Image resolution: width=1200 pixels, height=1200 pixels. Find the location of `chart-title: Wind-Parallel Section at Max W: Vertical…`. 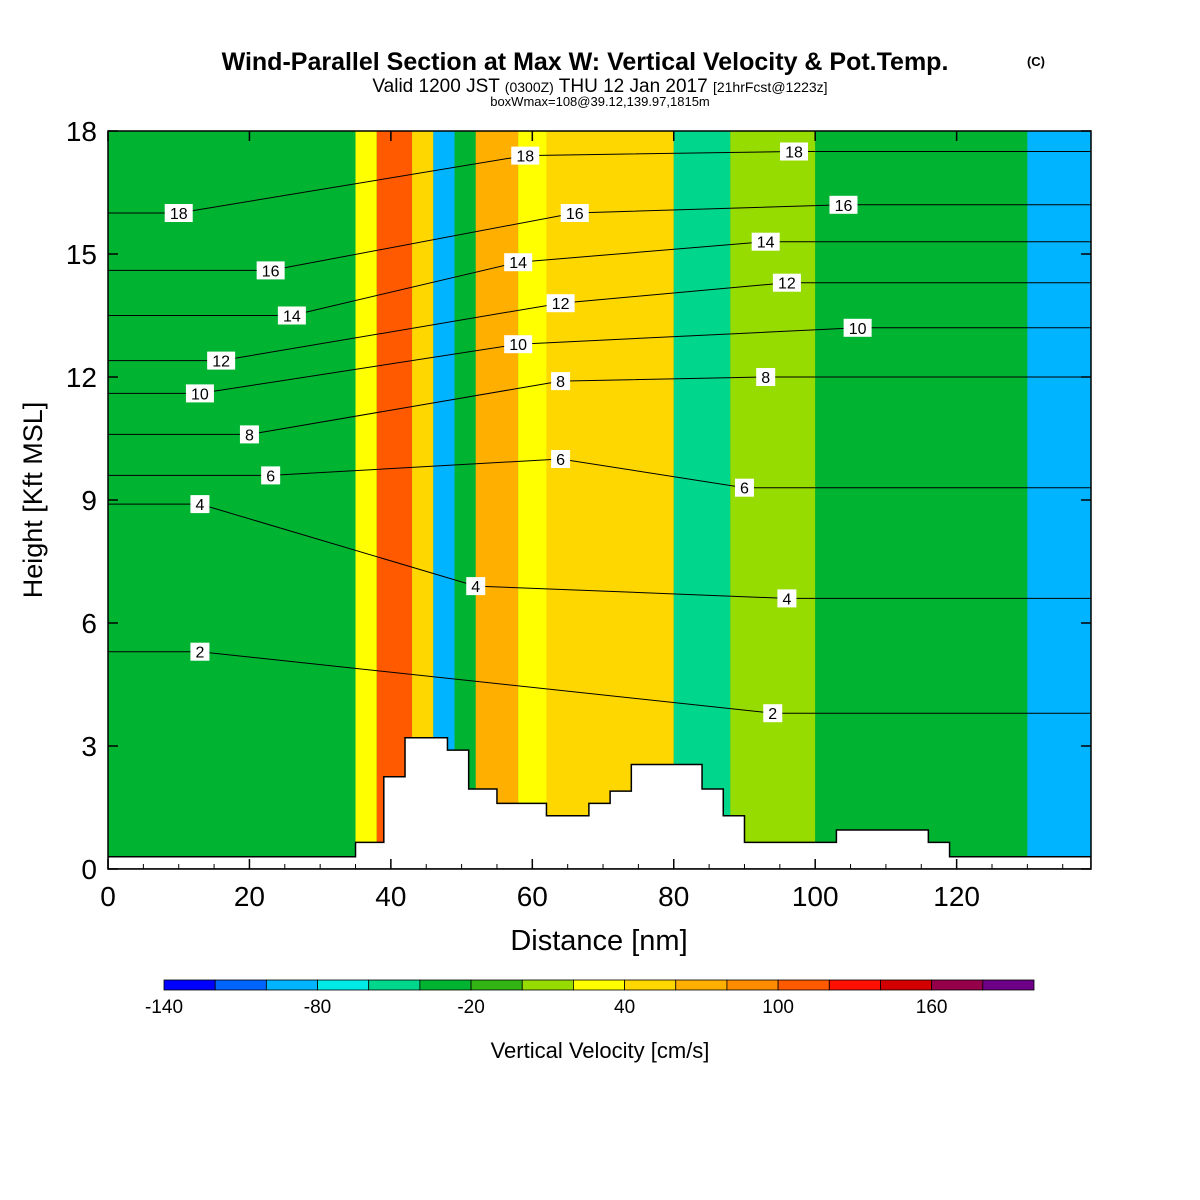

chart-title: Wind-Parallel Section at Max W: Vertical… is located at coordinates (585, 62).